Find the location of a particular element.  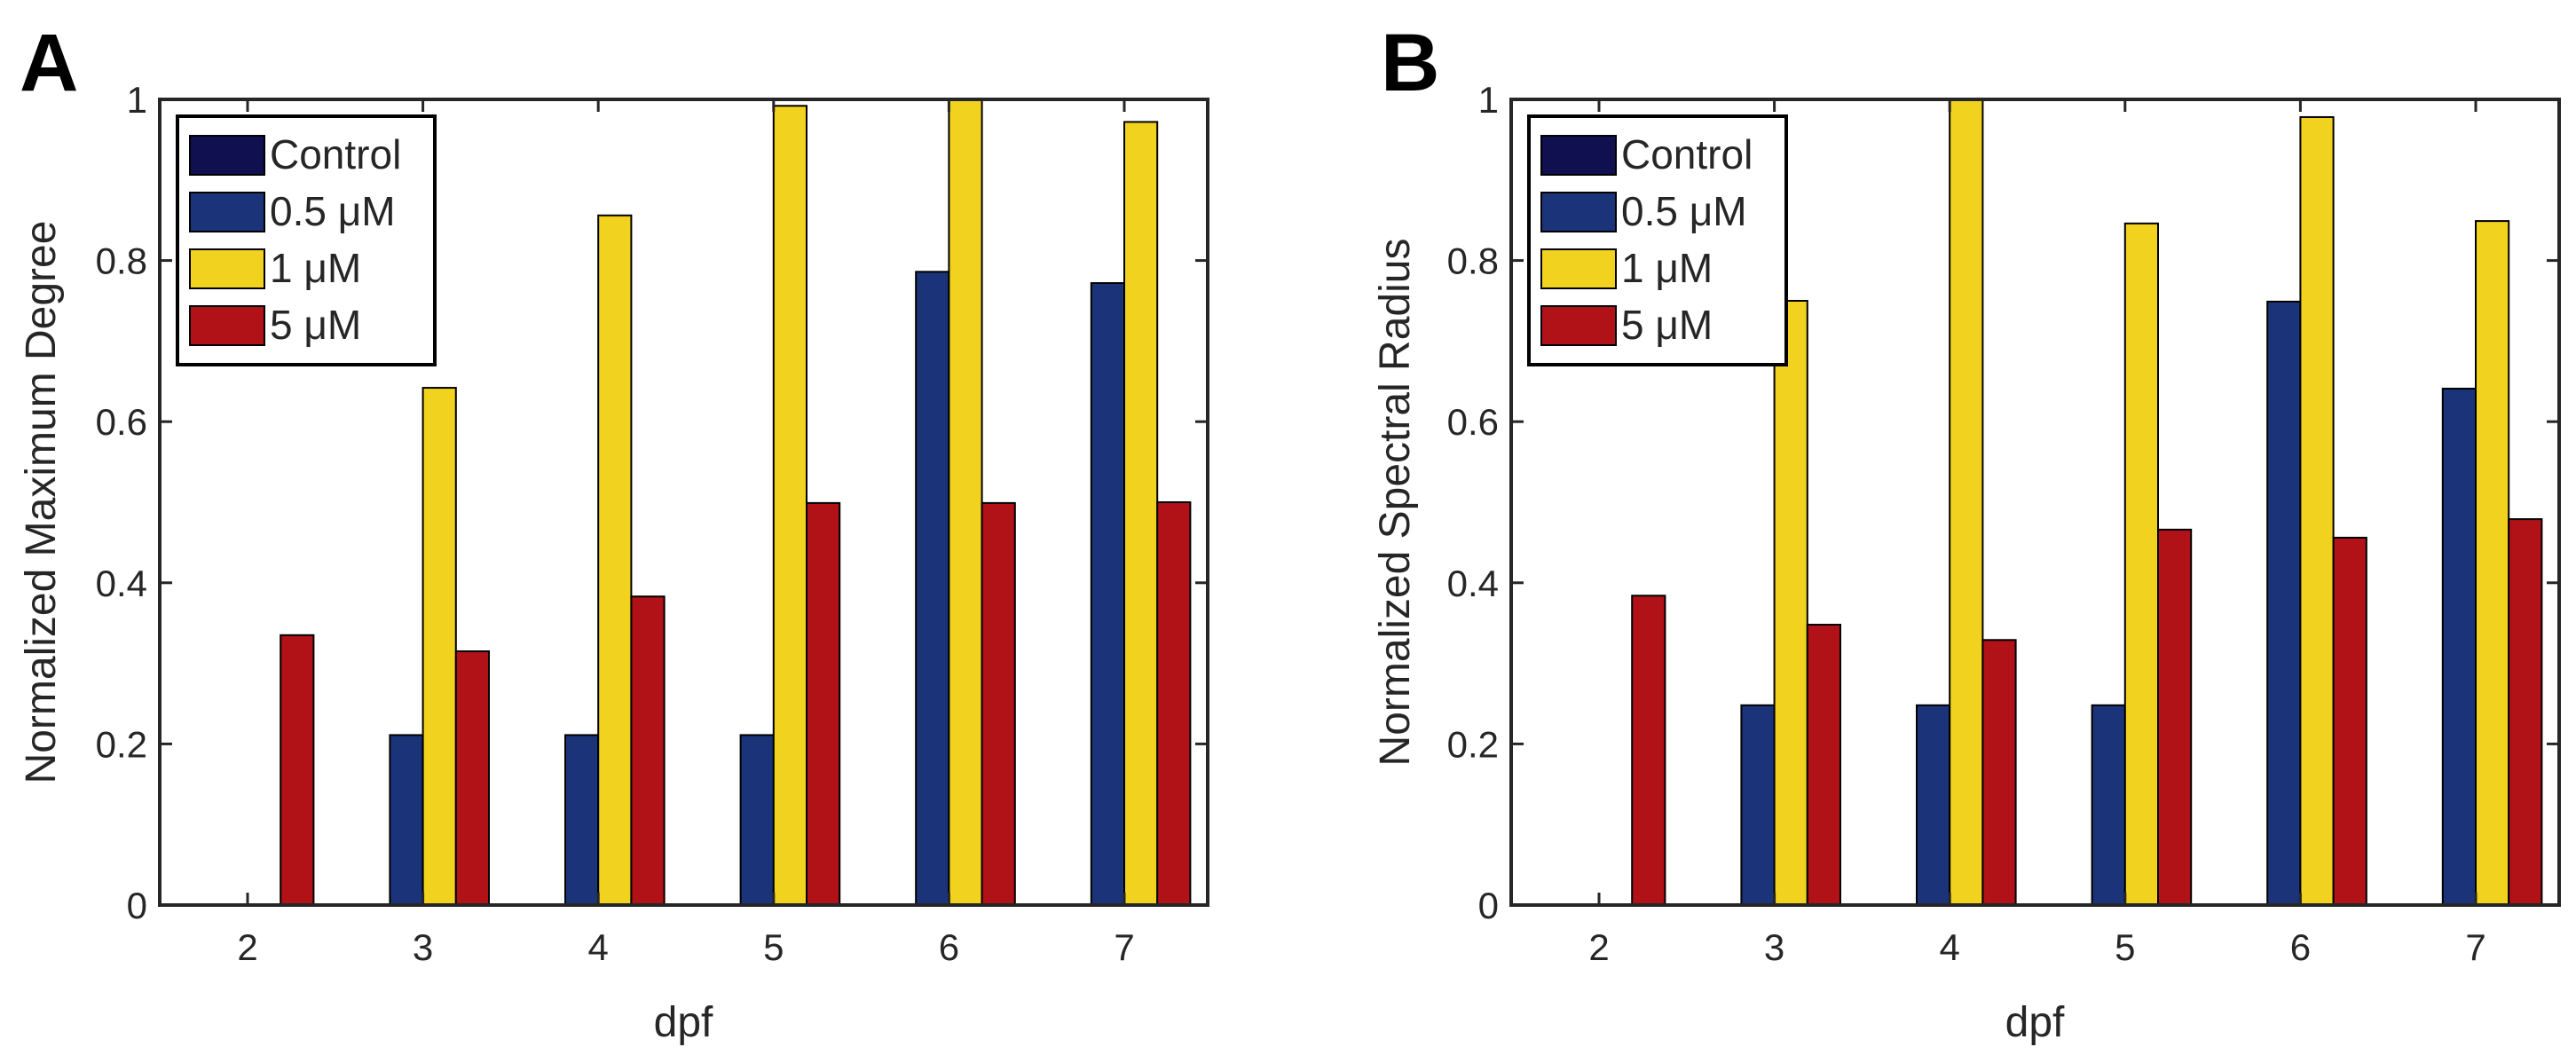

y-axis-label: Normalized Maximum Degree is located at coordinates (41, 502).